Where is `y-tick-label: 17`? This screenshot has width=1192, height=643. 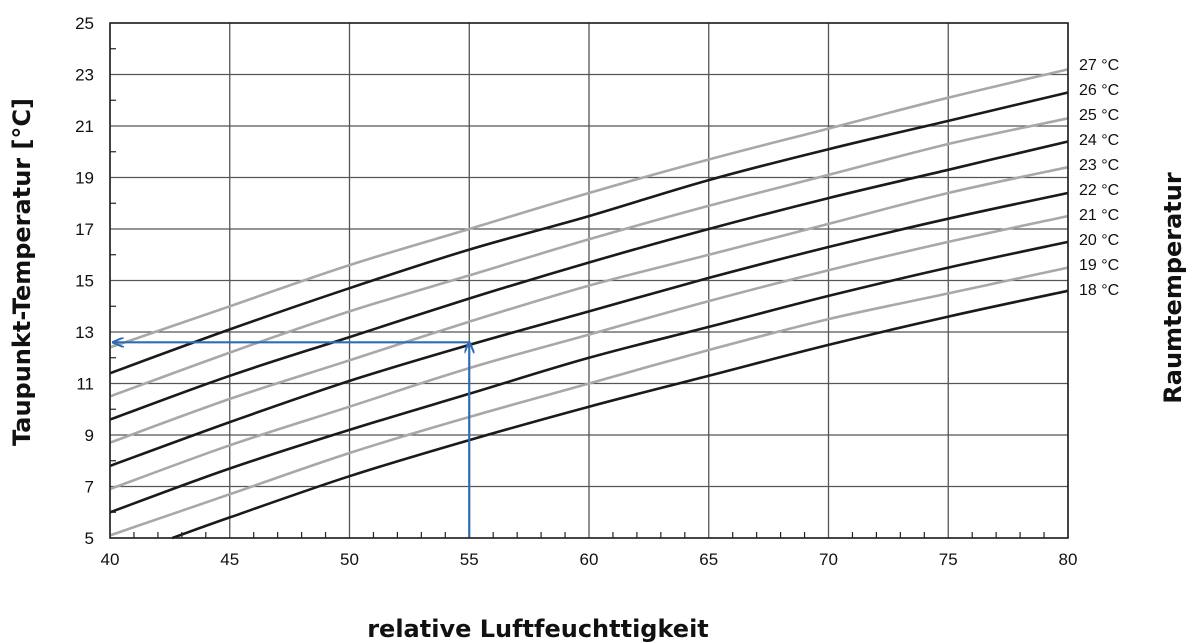 y-tick-label: 17 is located at coordinates (84, 229).